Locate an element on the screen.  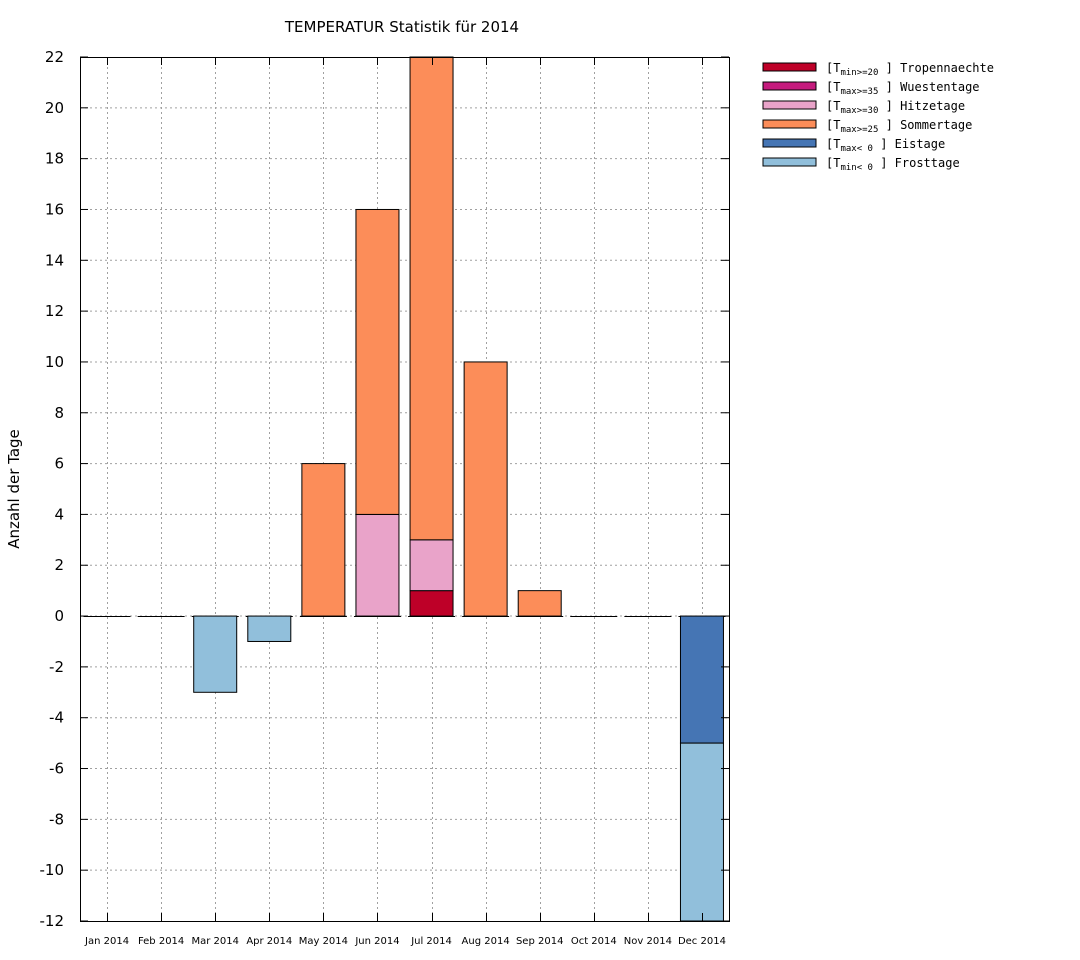
legend-entry-frosttage: [Tmin< 0 ] Frosttage is located at coordinates (893, 164).